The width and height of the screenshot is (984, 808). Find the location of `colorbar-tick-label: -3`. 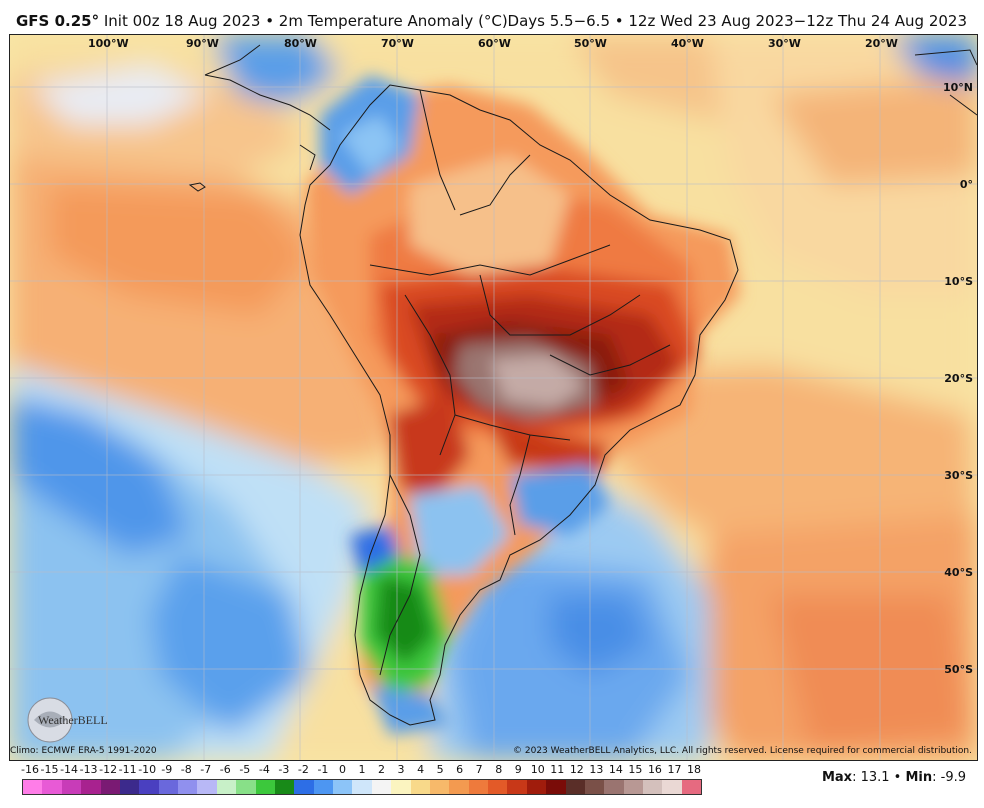

colorbar-tick-label: -3 is located at coordinates (284, 769).